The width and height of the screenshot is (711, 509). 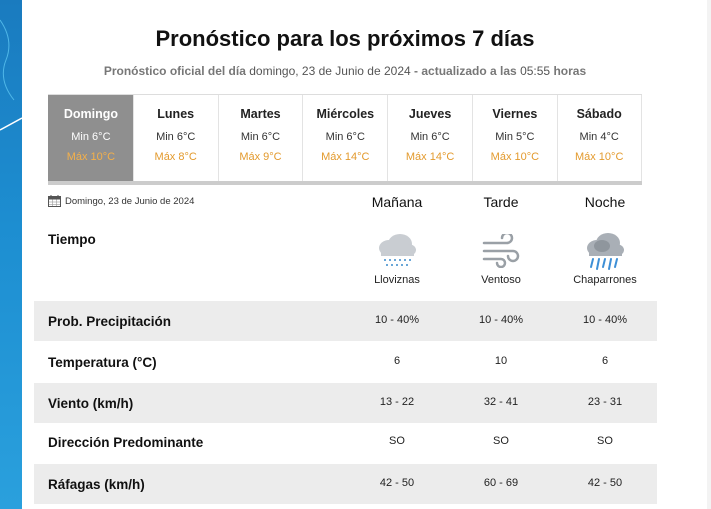 I want to click on wind-tarde: 32 - 41, so click(x=501, y=402).